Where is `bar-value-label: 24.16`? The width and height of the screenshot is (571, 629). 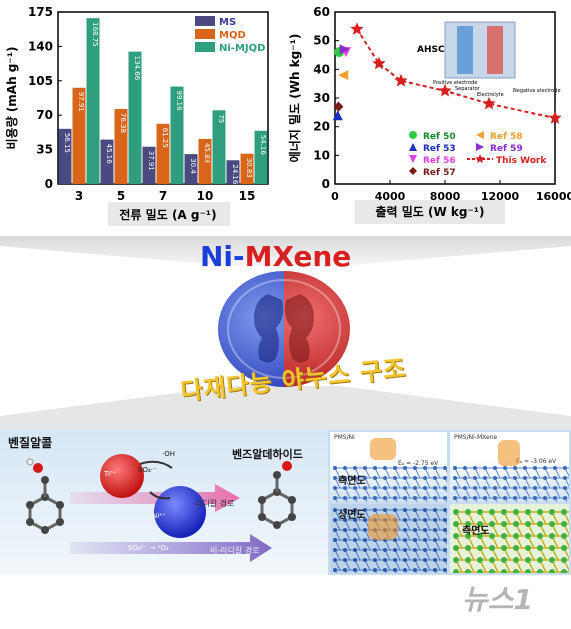 bar-value-label: 24.16 is located at coordinates (235, 174).